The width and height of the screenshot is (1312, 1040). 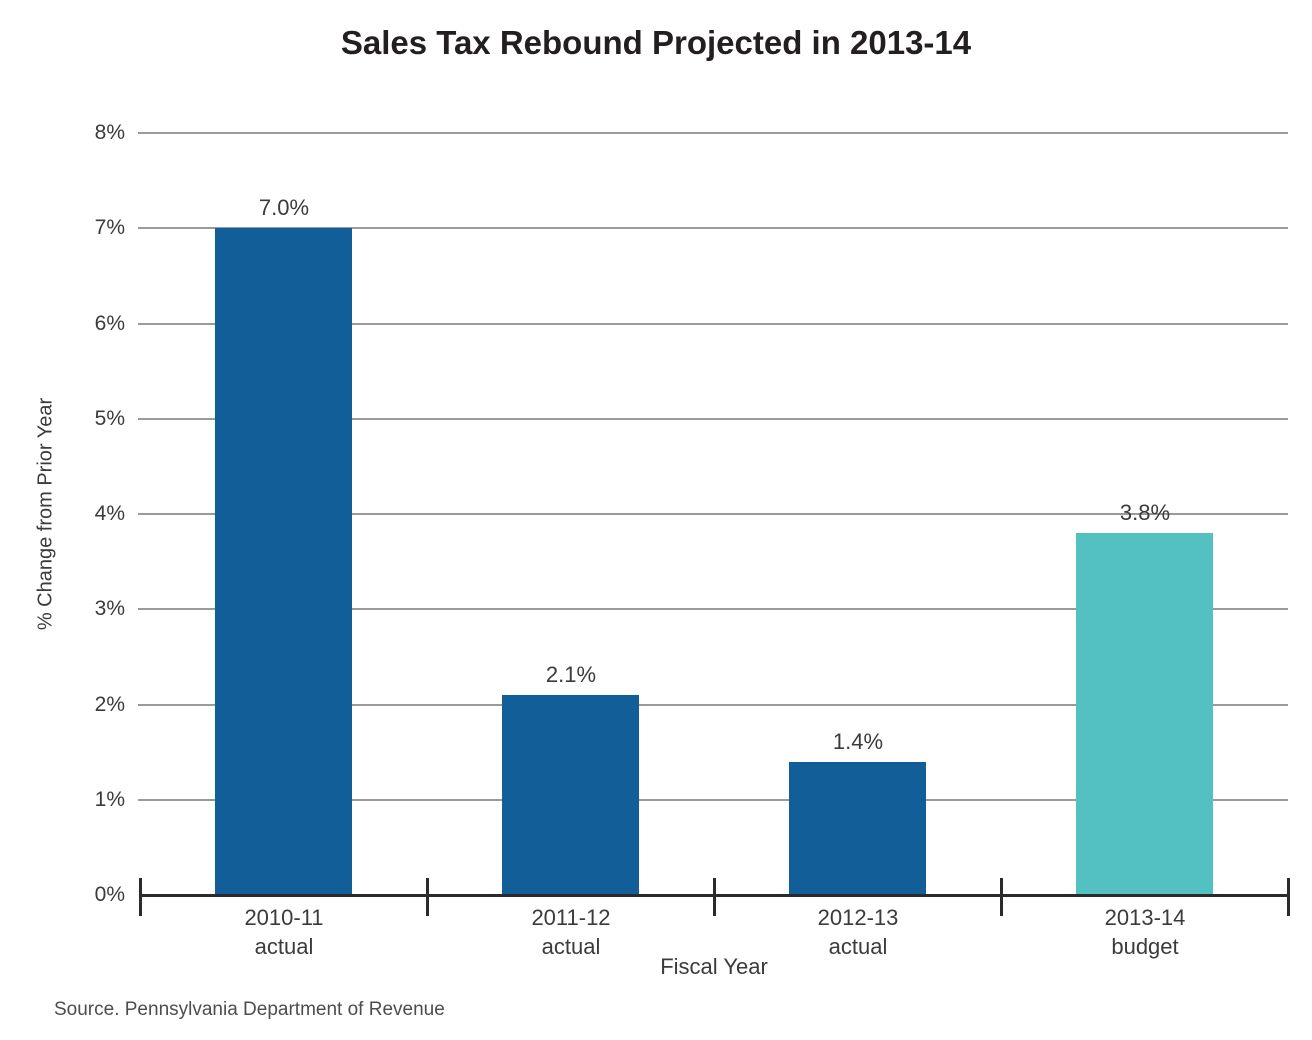 I want to click on gridline-7%, so click(x=713, y=228).